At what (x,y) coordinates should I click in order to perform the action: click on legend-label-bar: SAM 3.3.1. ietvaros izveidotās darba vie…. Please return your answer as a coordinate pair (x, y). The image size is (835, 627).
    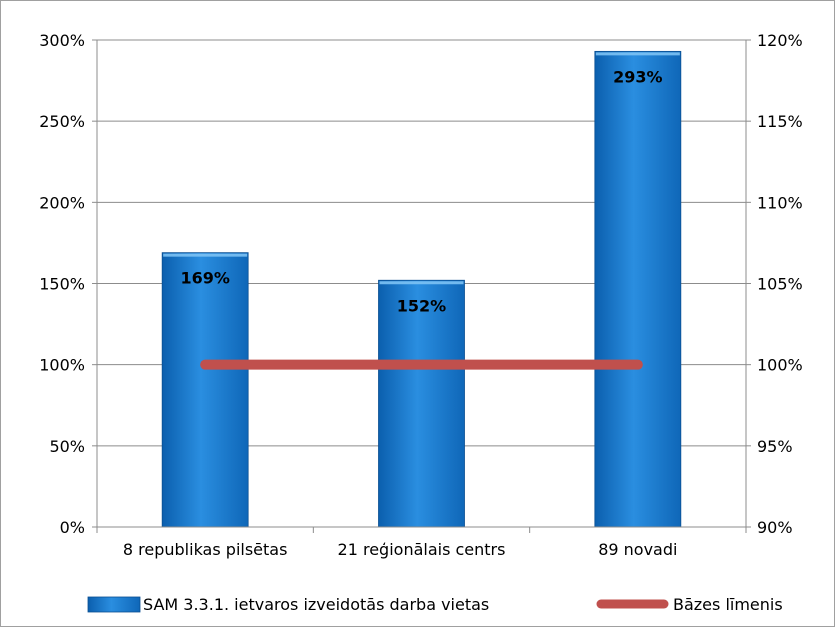
    Looking at the image, I should click on (316, 604).